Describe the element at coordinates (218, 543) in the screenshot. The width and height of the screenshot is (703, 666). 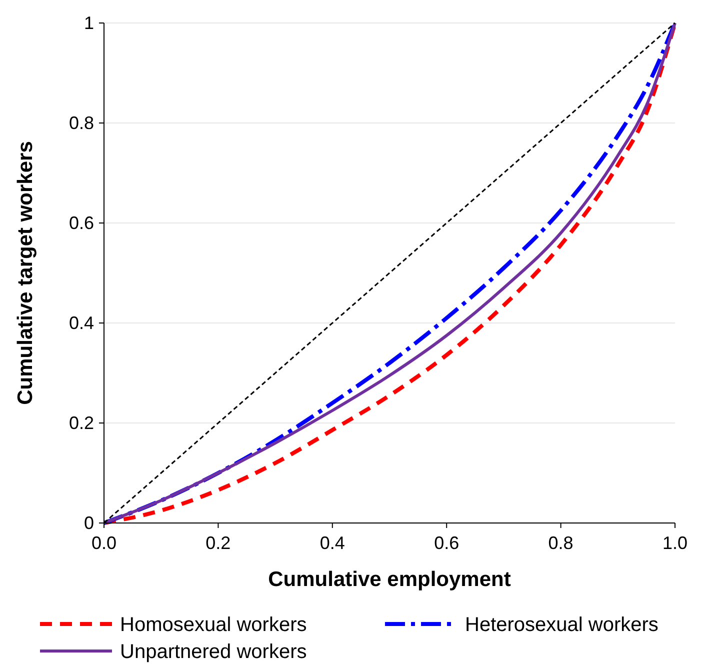
I see `x-tick-label: 0.2` at that location.